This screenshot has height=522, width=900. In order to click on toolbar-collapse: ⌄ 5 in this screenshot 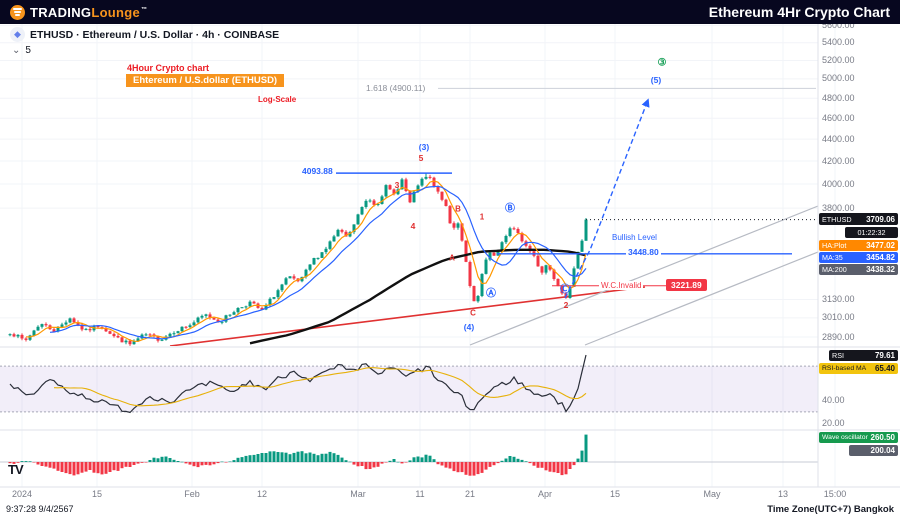, I will do `click(21, 50)`.